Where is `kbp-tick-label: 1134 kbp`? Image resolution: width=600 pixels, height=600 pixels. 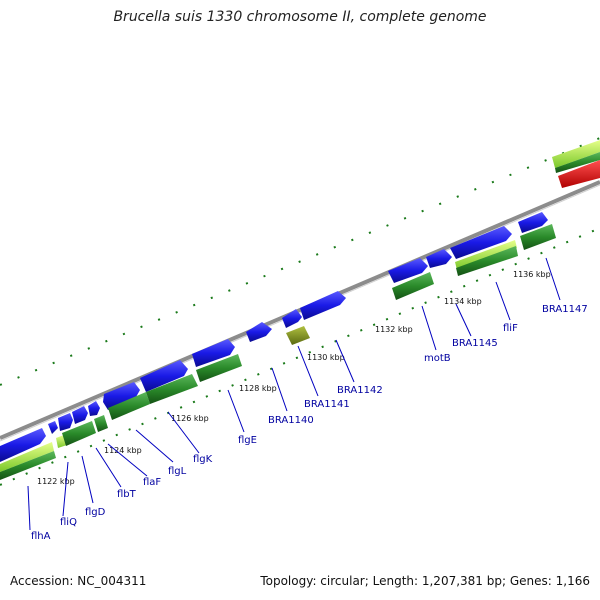 kbp-tick-label: 1134 kbp is located at coordinates (463, 301).